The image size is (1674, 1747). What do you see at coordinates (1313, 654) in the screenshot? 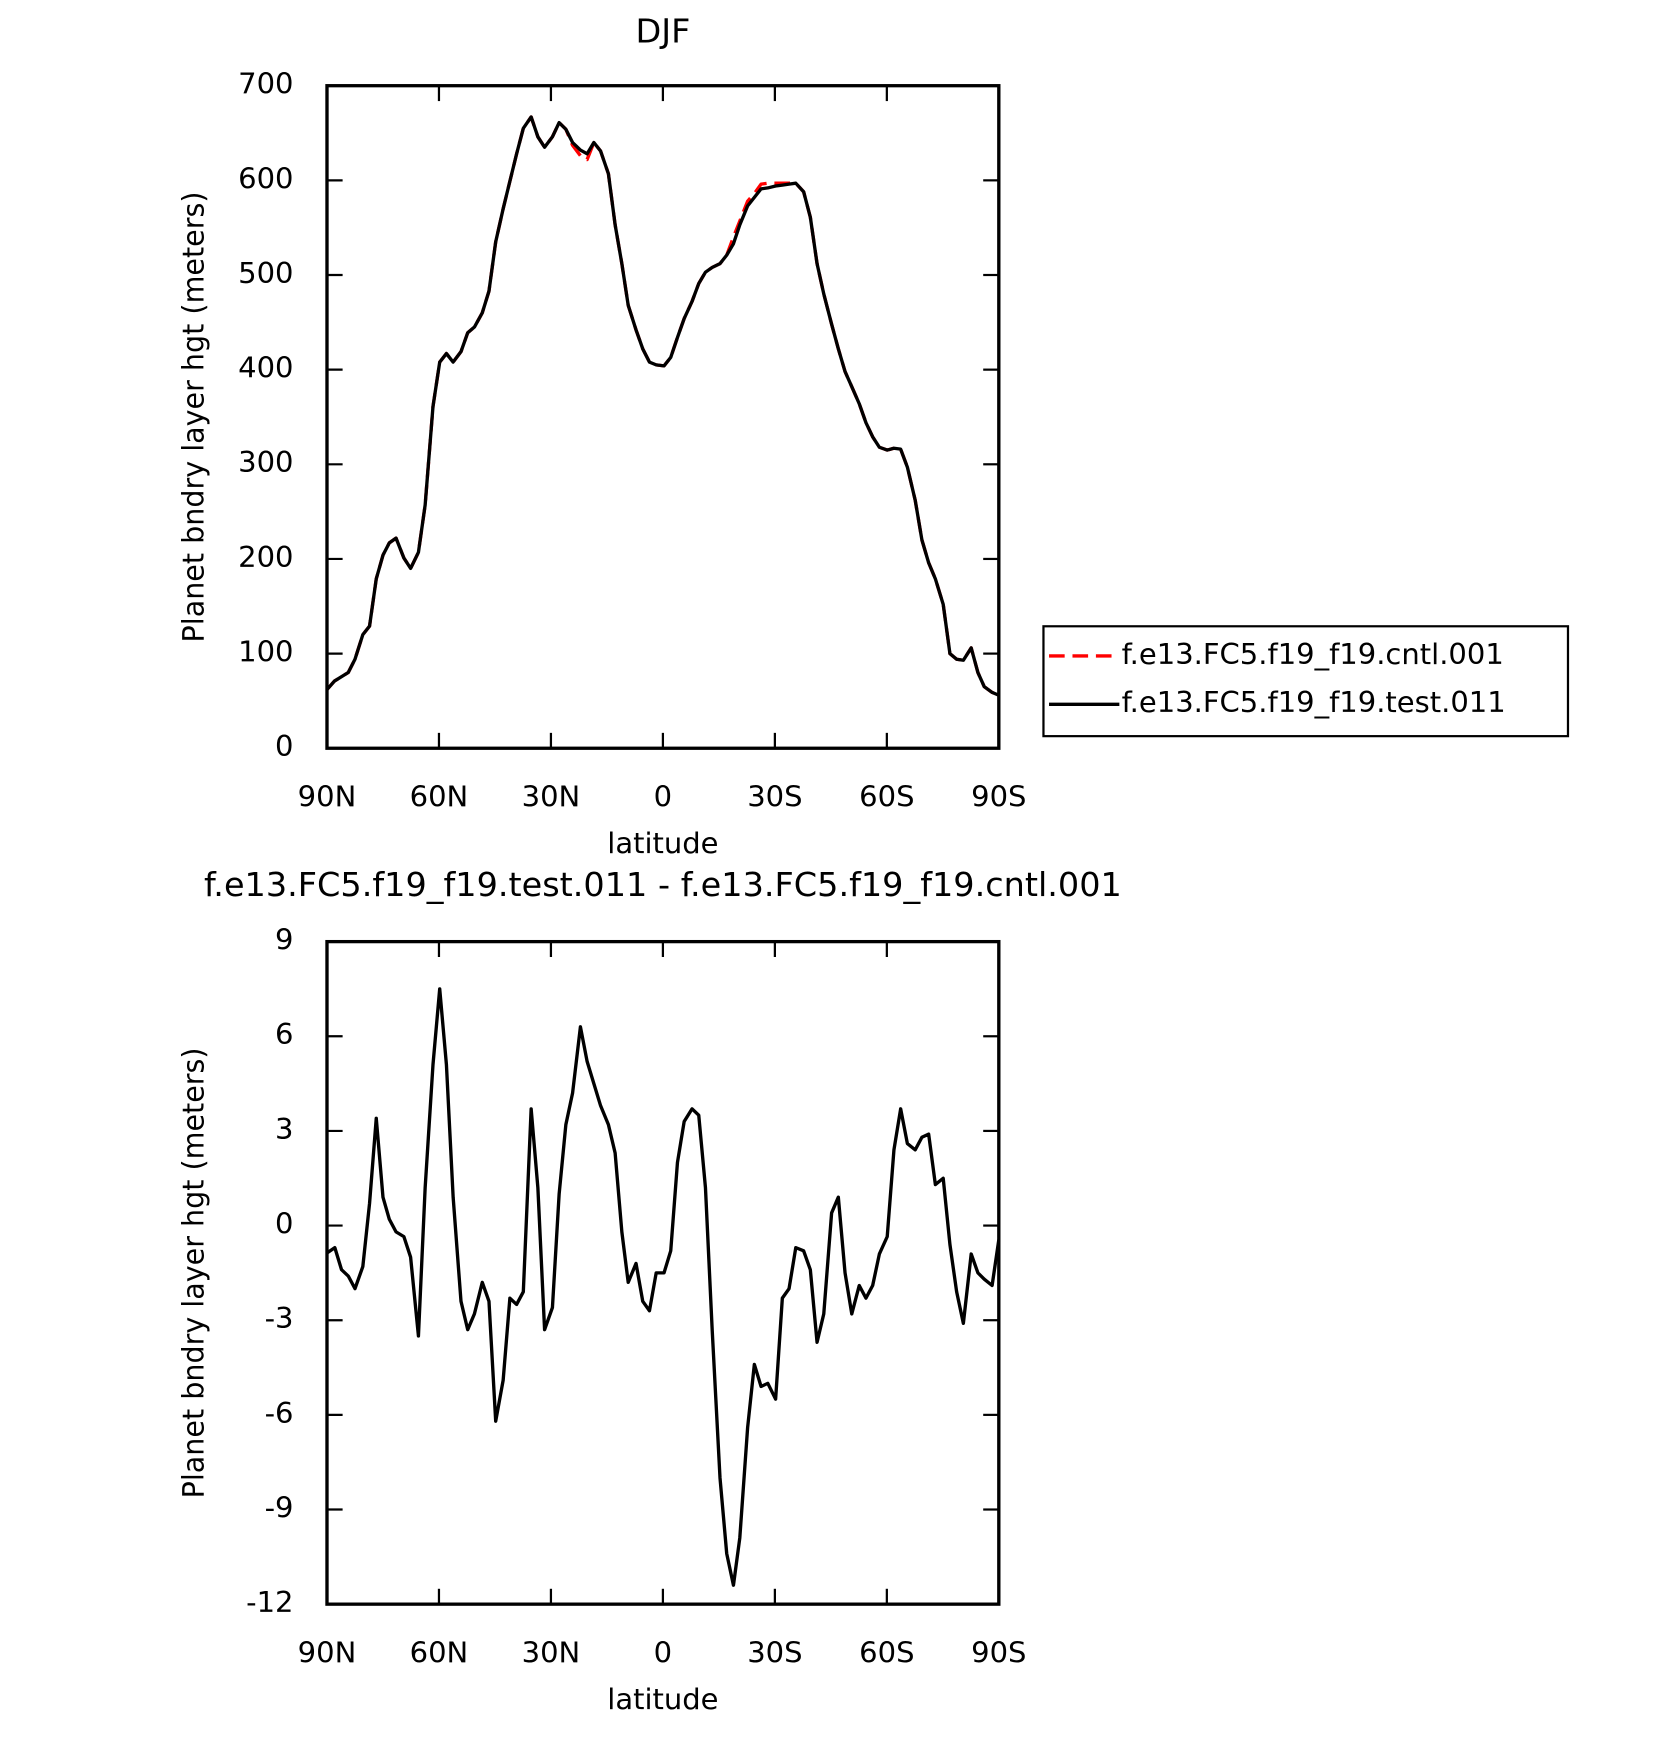
I see `legend-label: f.e13.FC5.f19_f19.cntl.001` at bounding box center [1313, 654].